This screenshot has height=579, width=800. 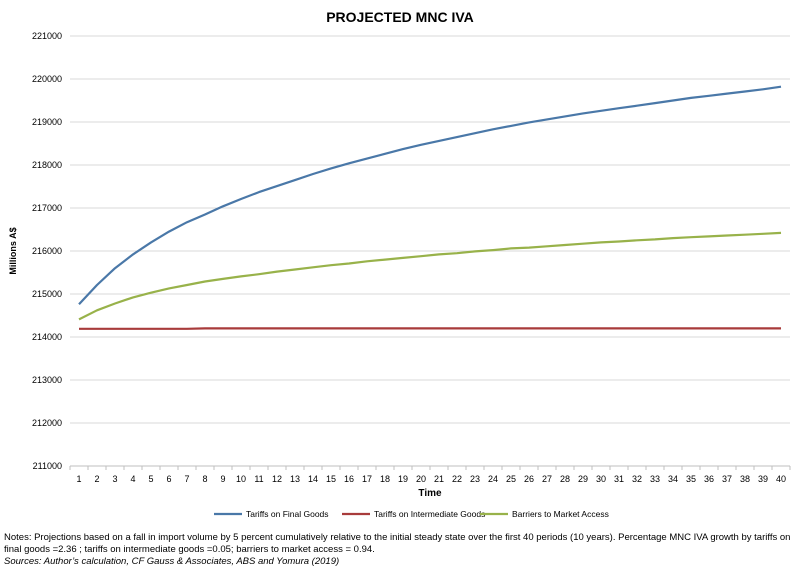 What do you see at coordinates (673, 479) in the screenshot?
I see `x-tick-label: 34` at bounding box center [673, 479].